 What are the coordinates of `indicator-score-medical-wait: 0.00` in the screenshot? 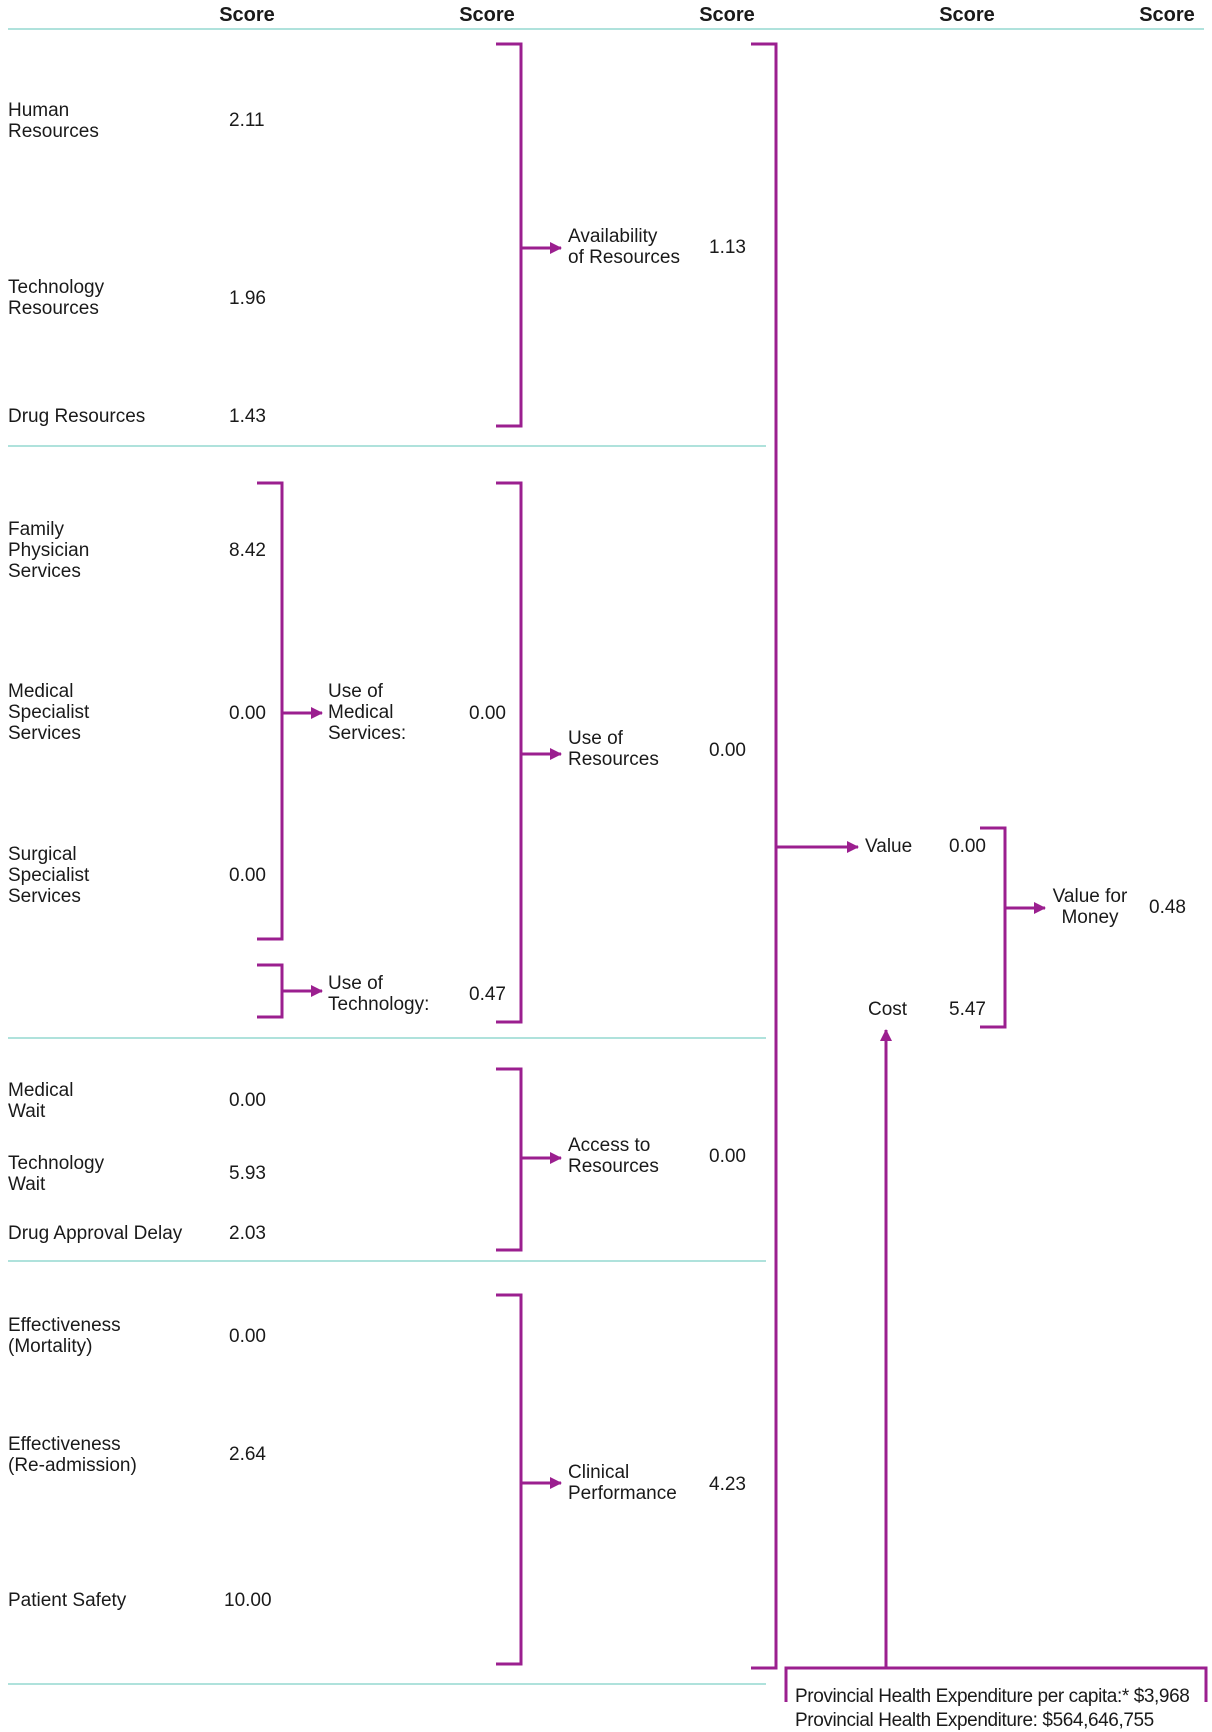 It's located at (247, 1100).